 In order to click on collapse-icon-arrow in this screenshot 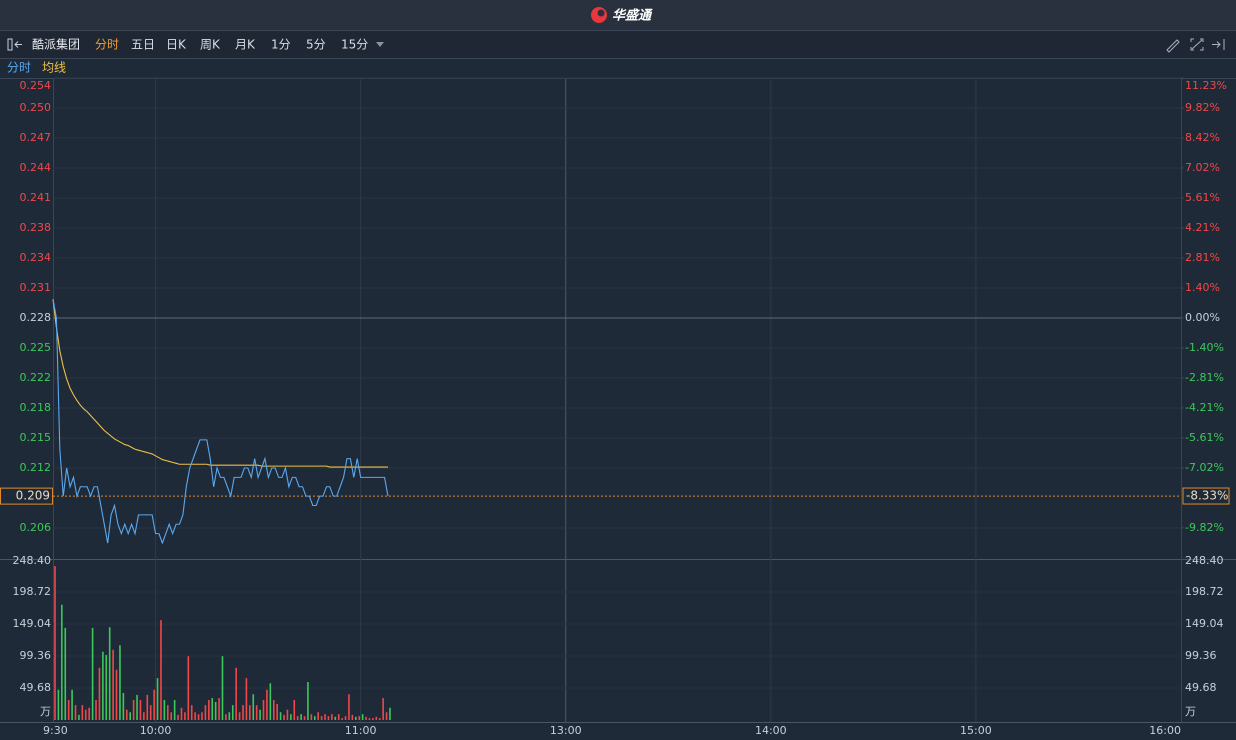, I will do `click(18, 44)`.